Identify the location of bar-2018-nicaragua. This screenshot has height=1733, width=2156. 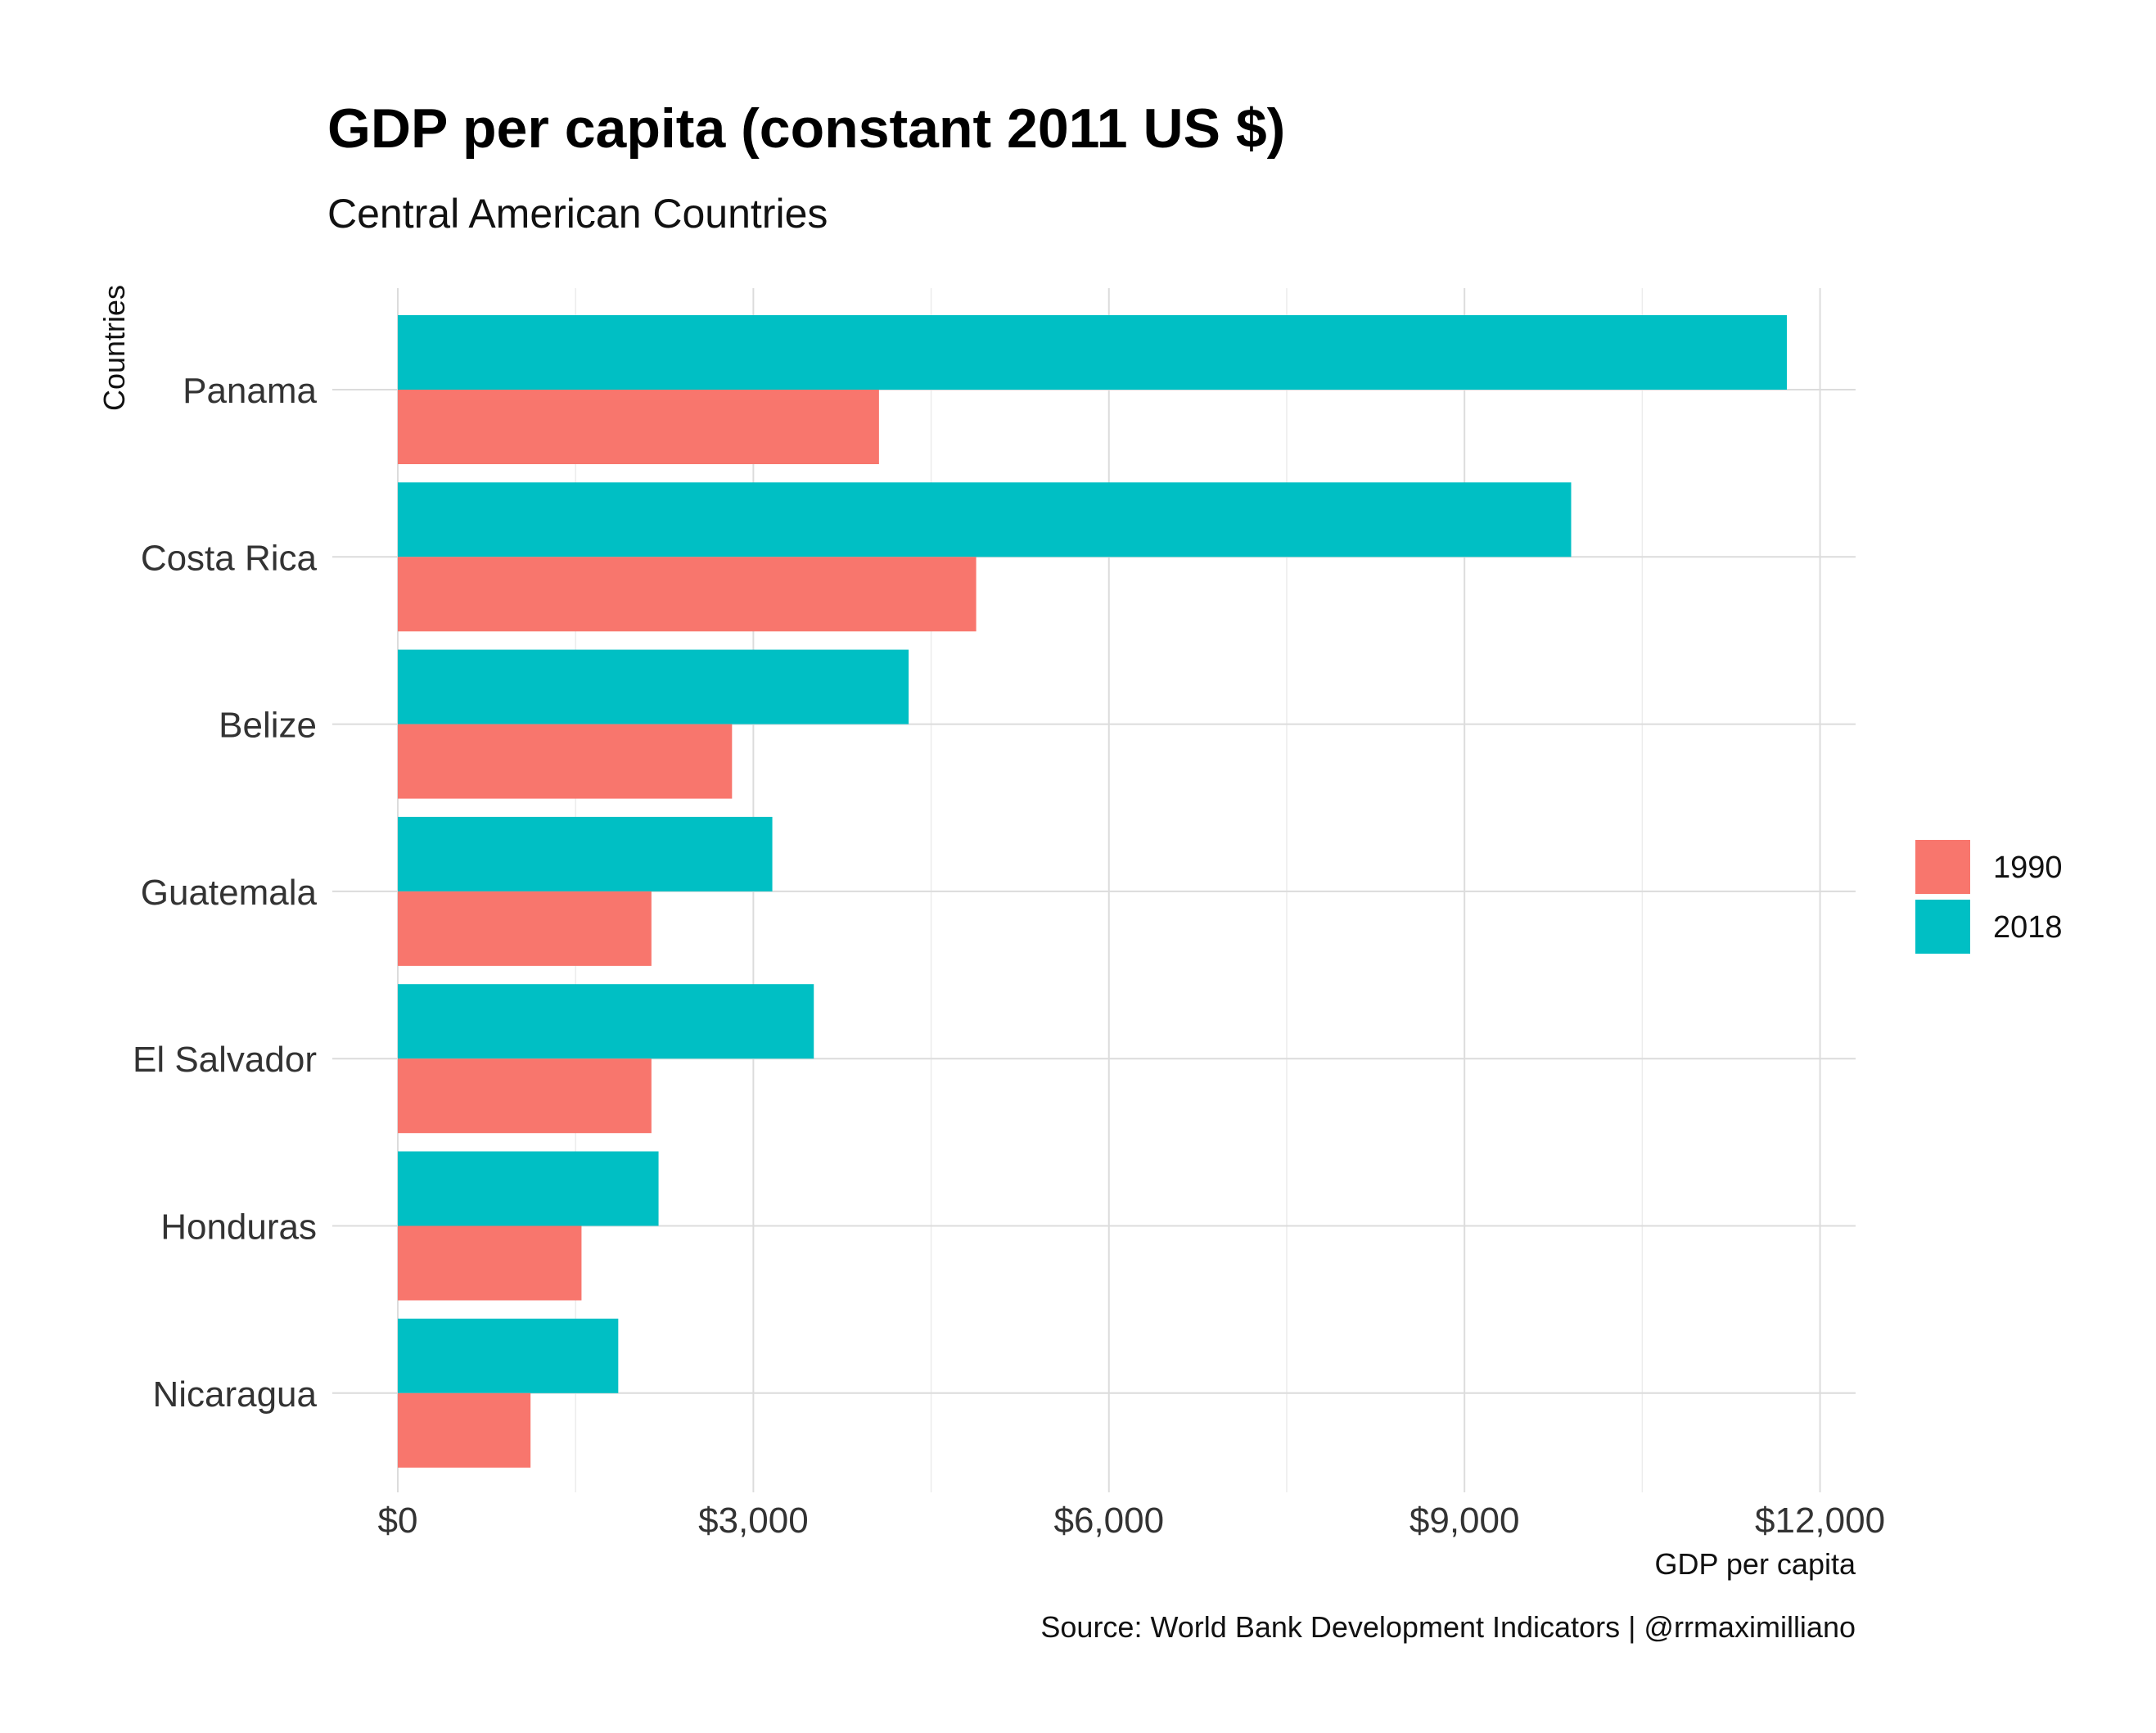
(508, 1355).